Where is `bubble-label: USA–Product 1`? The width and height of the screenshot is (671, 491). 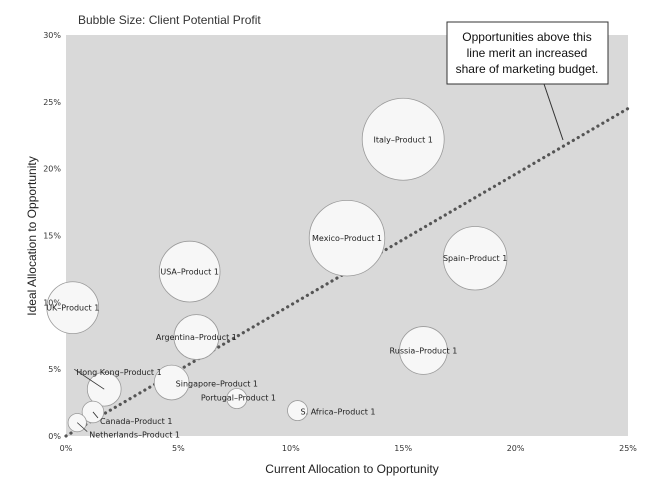 bubble-label: USA–Product 1 is located at coordinates (189, 272).